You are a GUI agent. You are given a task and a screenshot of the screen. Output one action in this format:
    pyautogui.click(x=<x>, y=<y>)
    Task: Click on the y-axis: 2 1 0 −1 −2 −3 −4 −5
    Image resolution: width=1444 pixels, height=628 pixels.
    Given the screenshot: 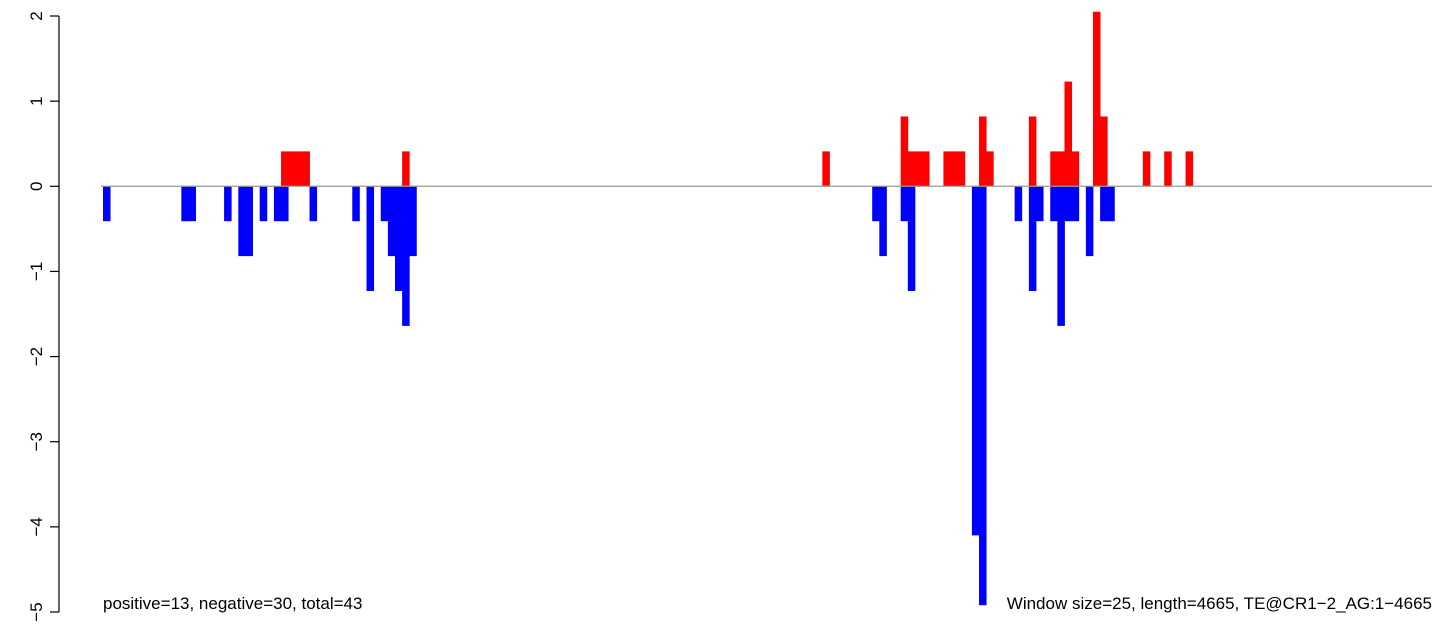 What is the action you would take?
    pyautogui.click(x=43, y=316)
    